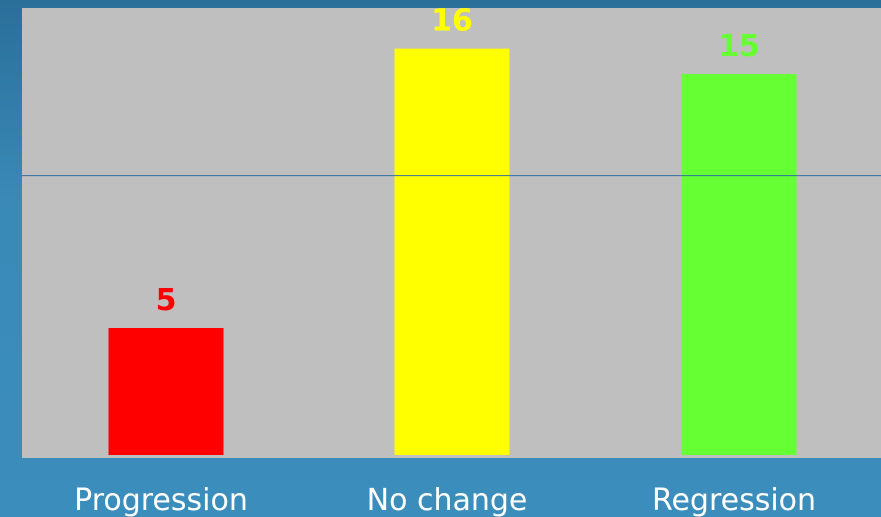 Image resolution: width=881 pixels, height=517 pixels. I want to click on bar-progression, so click(166, 391).